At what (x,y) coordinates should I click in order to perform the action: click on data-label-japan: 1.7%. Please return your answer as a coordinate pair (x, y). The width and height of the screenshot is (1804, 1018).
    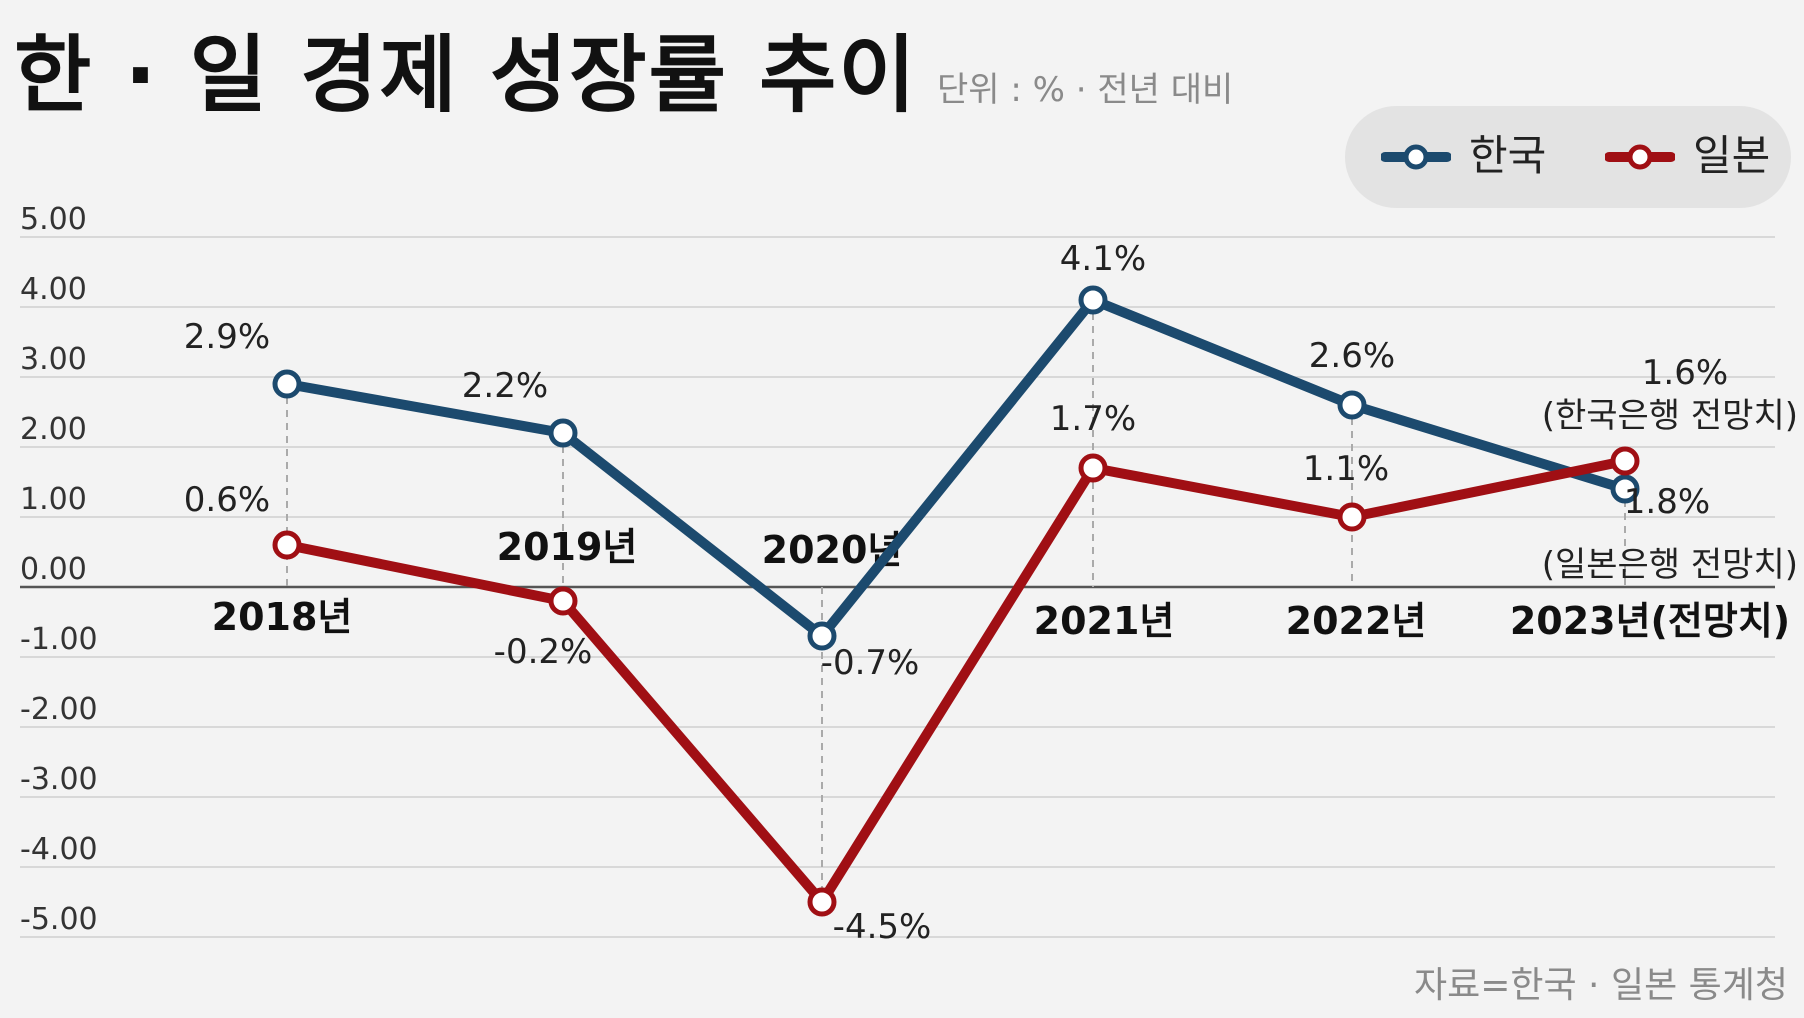
    Looking at the image, I should click on (1093, 419).